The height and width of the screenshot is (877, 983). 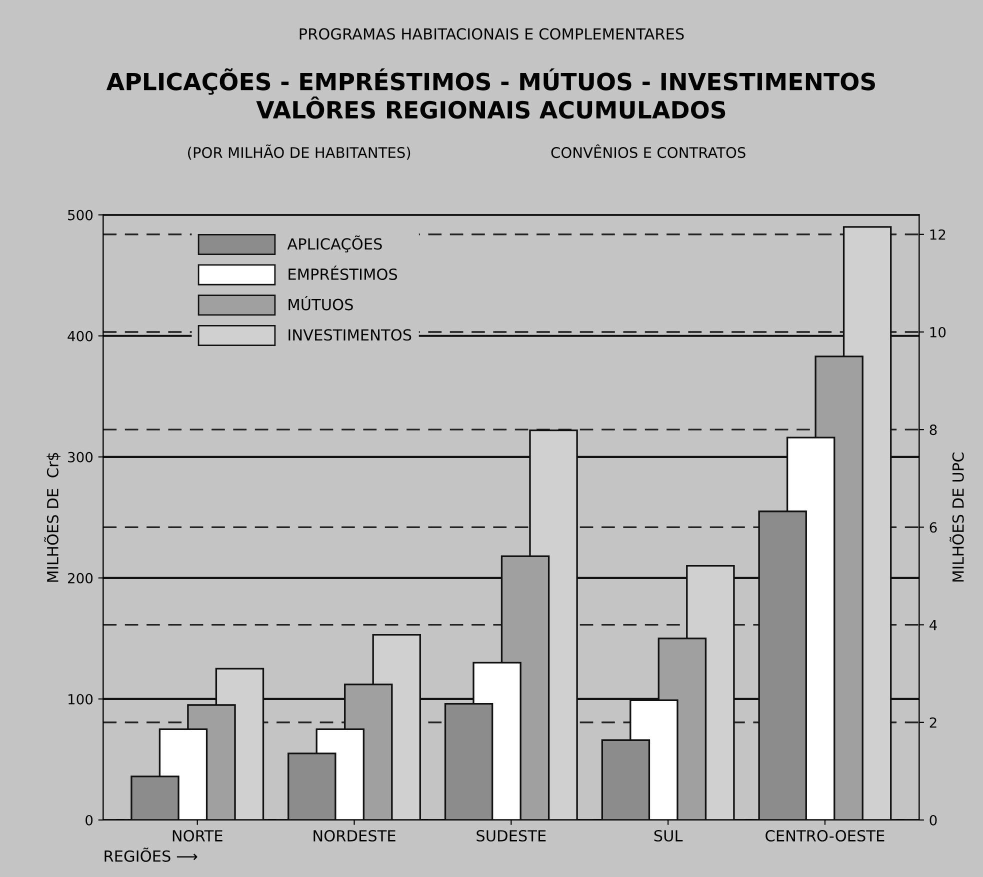 I want to click on x-tick-label: CENTRO-OESTE, so click(x=825, y=836).